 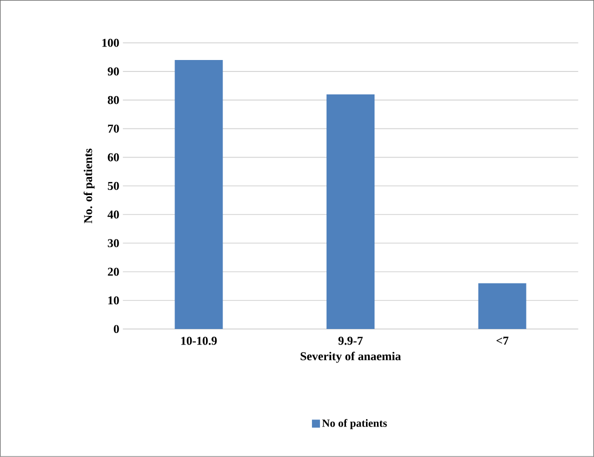 I want to click on y-axis-title: No. of patients, so click(x=89, y=186).